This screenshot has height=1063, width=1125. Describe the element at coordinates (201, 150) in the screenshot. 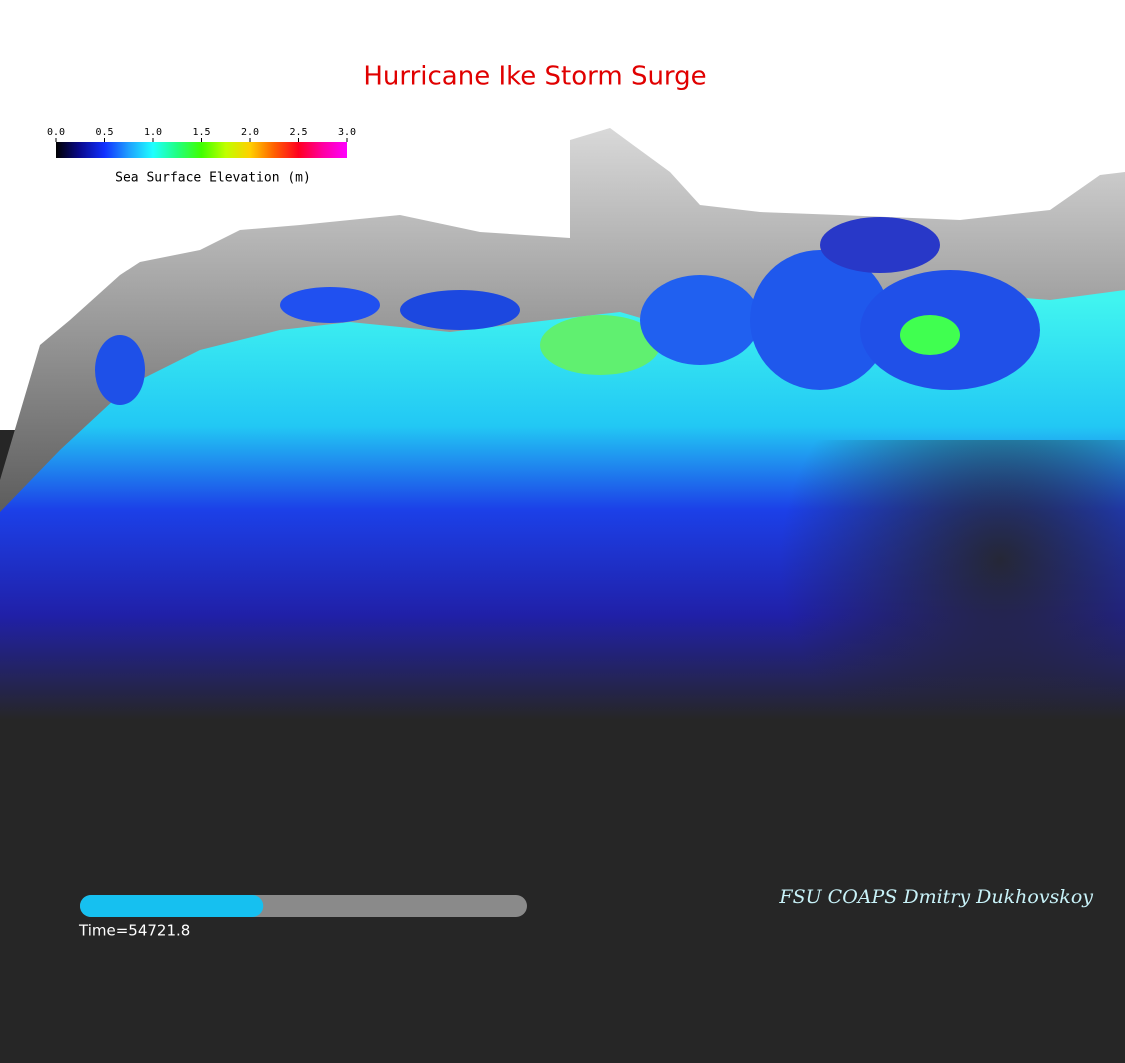

I see `colorbar-ramp` at that location.